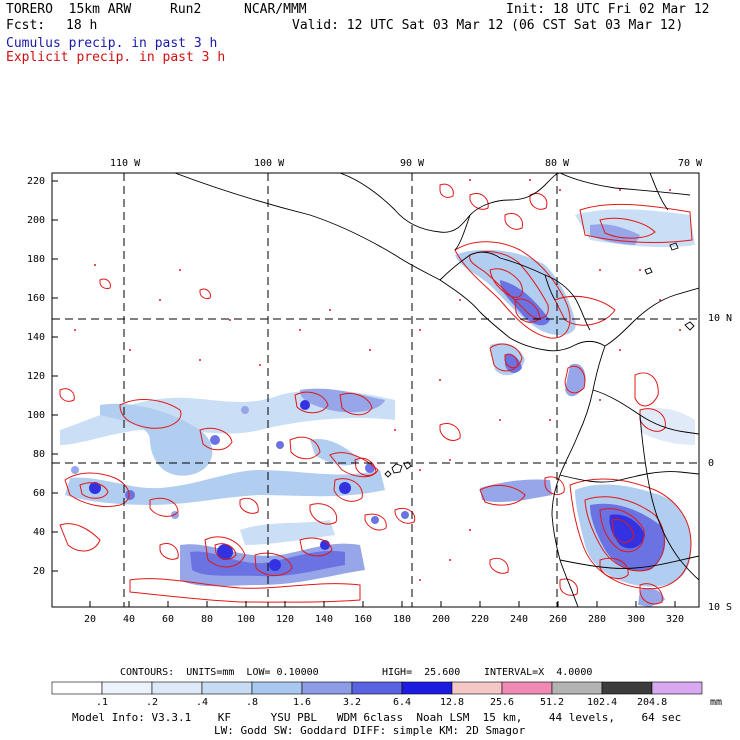  What do you see at coordinates (207, 619) in the screenshot?
I see `x-tick-label: 80` at bounding box center [207, 619].